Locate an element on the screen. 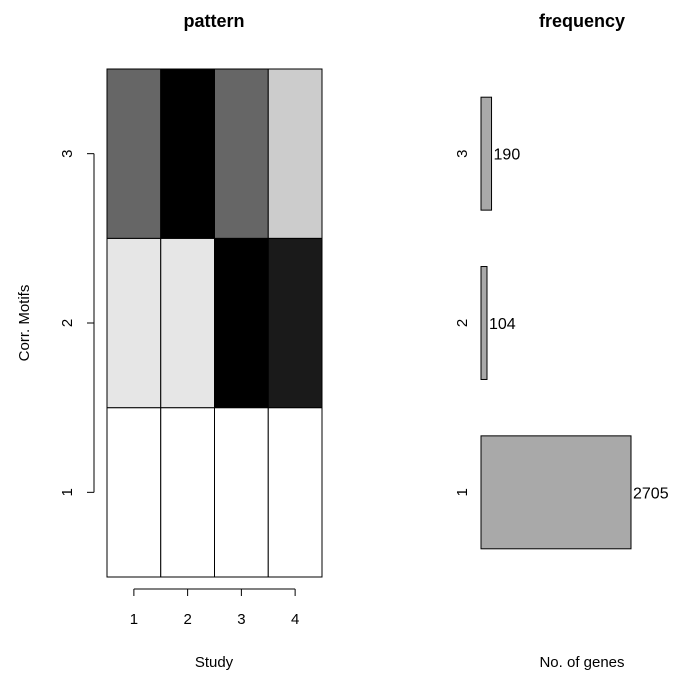 The image size is (679, 677). study-axis-label: Study is located at coordinates (214, 662).